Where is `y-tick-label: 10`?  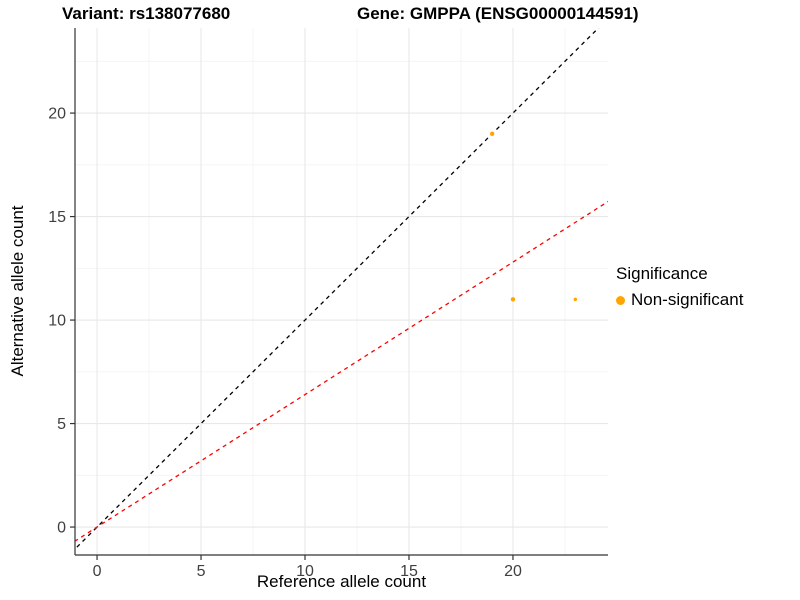
y-tick-label: 10 is located at coordinates (57, 321).